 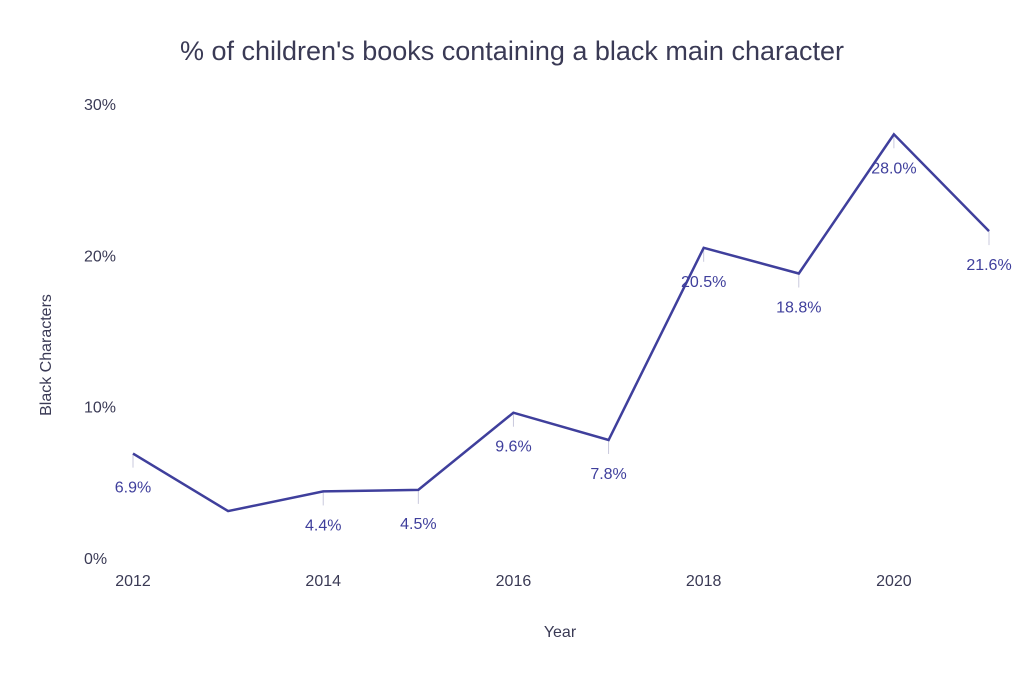 I want to click on data-label: 4.4%, so click(x=323, y=525).